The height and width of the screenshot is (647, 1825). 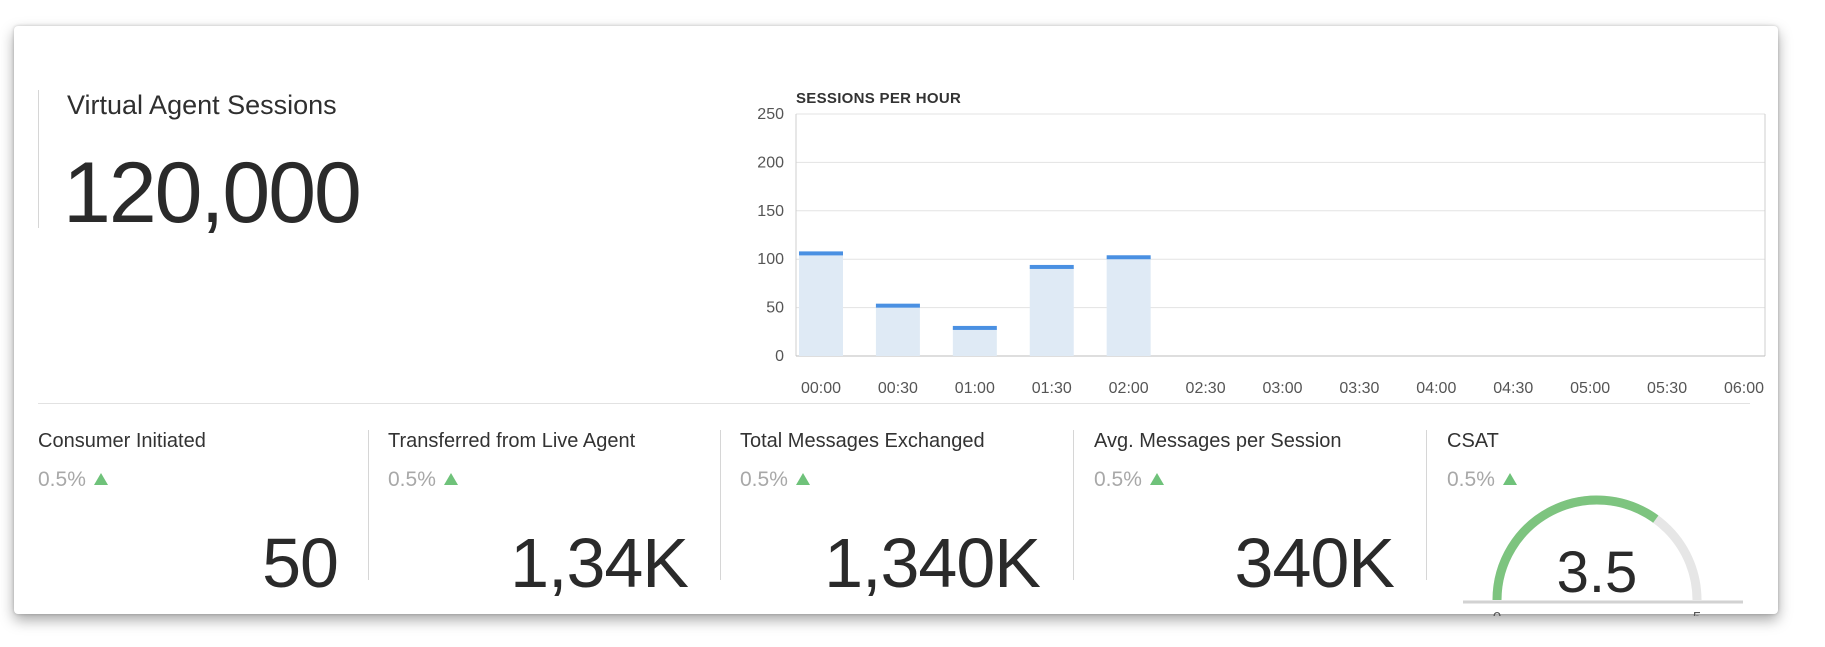 I want to click on kpi-consumer-initiated: Consumer Initiated 0.5% 50, so click(x=203, y=521).